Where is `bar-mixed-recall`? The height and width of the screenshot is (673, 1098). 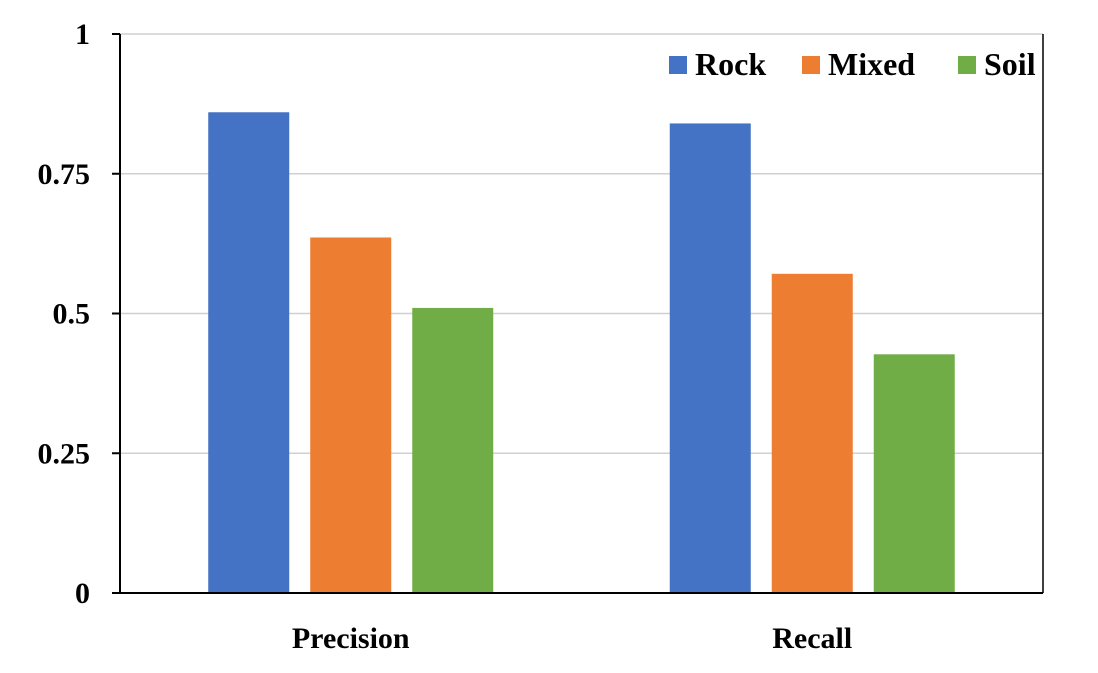
bar-mixed-recall is located at coordinates (812, 433).